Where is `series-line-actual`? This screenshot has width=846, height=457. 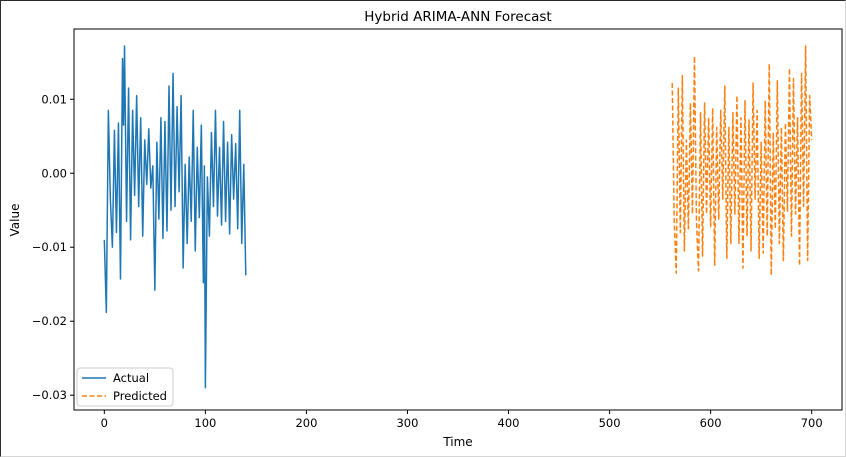 series-line-actual is located at coordinates (175, 217).